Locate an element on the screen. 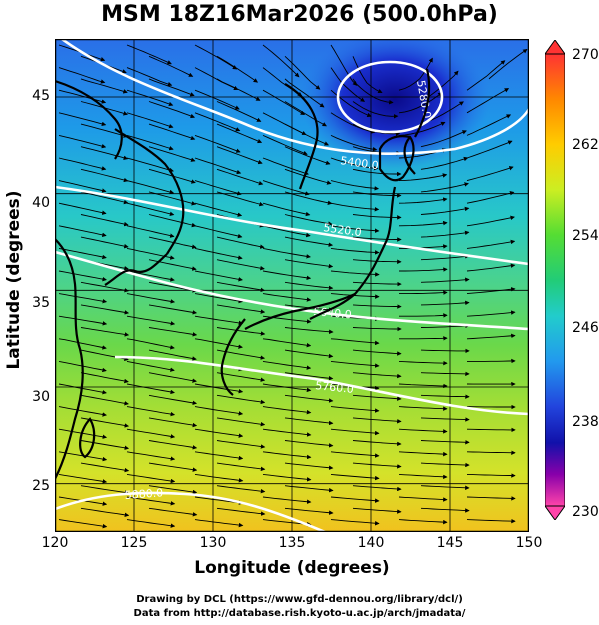  warm-region is located at coordinates (322, 493).